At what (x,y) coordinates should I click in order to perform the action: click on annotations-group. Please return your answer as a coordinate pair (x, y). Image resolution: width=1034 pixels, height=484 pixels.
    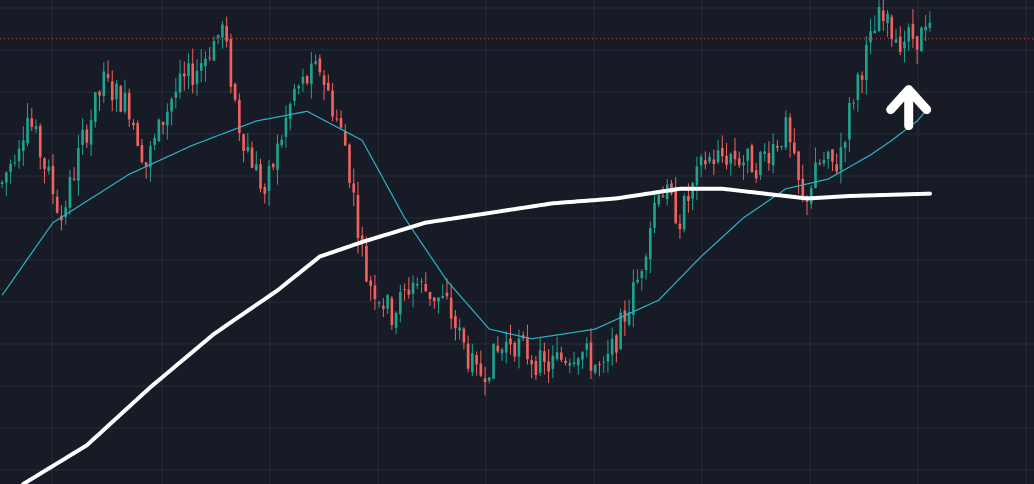
    Looking at the image, I should click on (909, 108).